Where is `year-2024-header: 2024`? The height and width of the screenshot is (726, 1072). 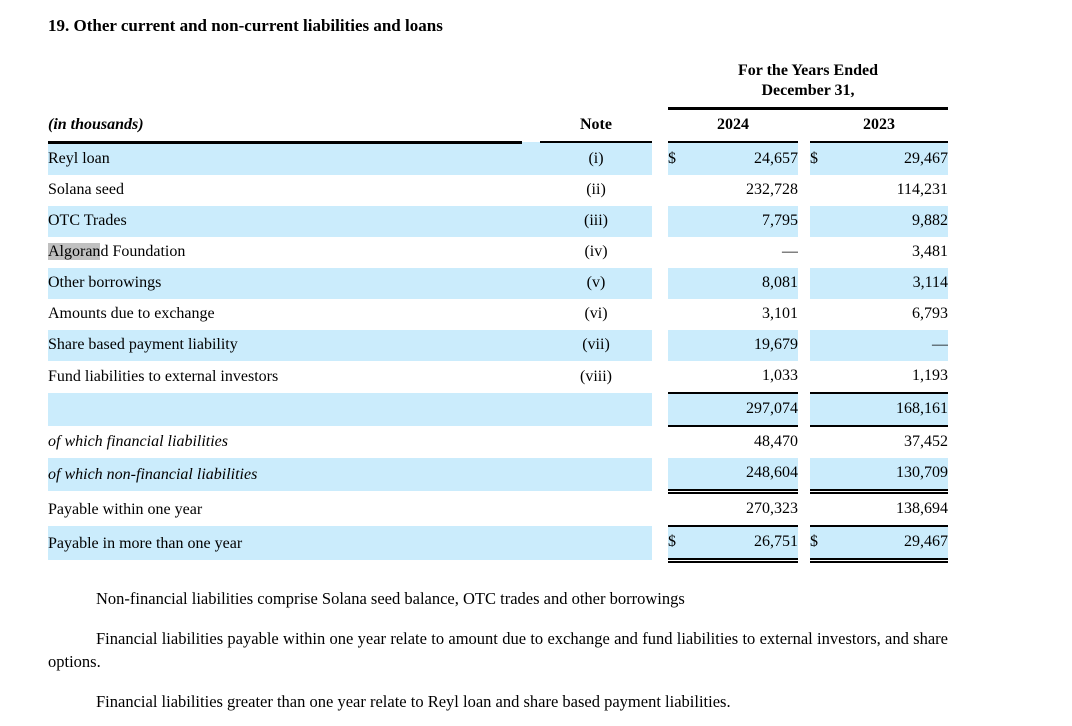 year-2024-header: 2024 is located at coordinates (733, 125).